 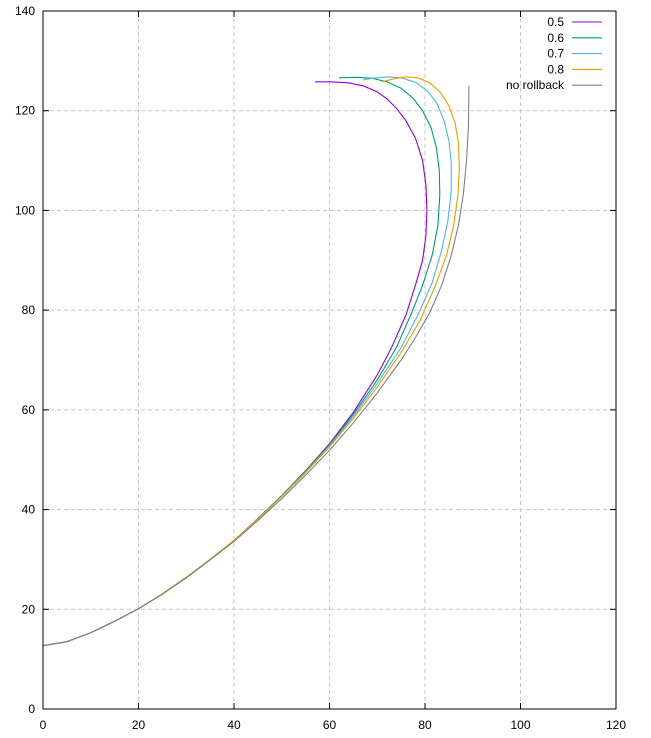 I want to click on x-tick-label: 20, so click(x=139, y=725).